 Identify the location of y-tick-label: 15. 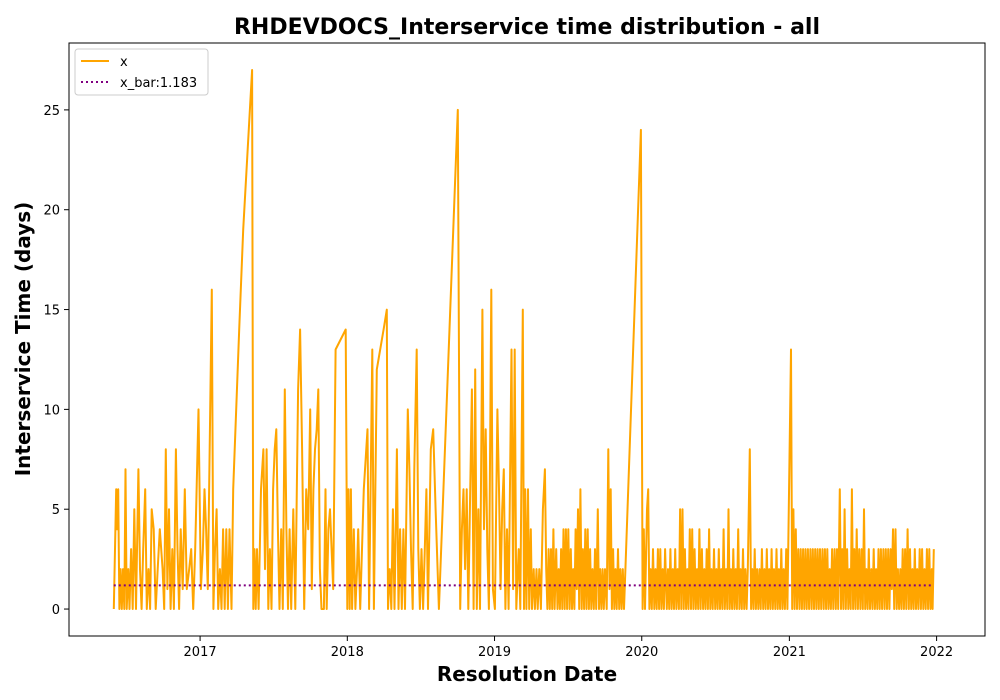
(51, 311).